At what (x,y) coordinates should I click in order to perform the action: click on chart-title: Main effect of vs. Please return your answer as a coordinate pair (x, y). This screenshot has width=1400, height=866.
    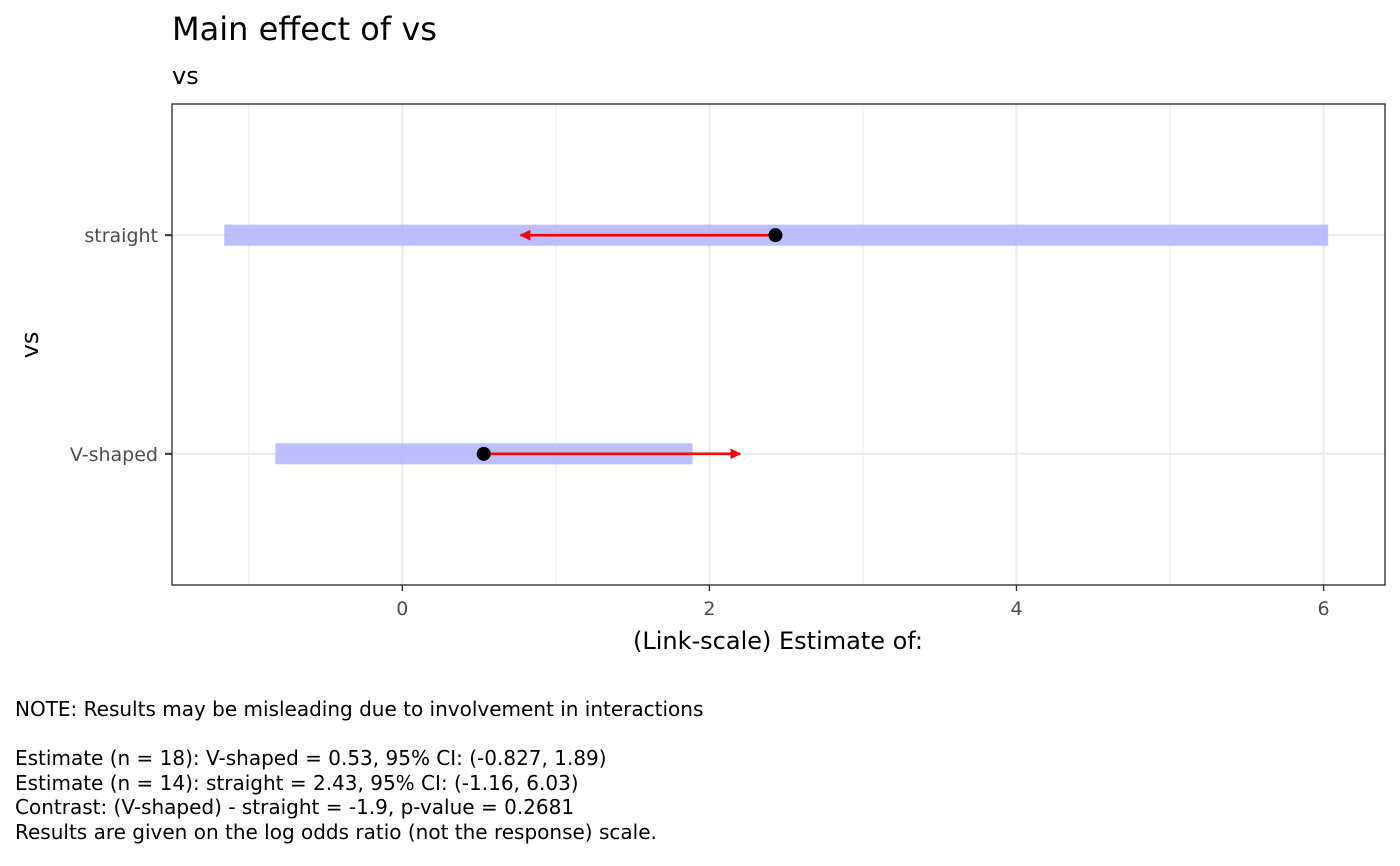
    Looking at the image, I should click on (304, 29).